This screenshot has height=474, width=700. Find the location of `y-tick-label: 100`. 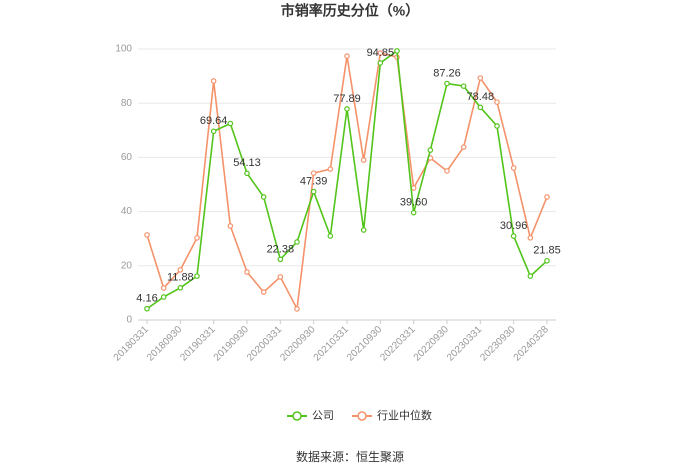

y-tick-label: 100 is located at coordinates (123, 49).